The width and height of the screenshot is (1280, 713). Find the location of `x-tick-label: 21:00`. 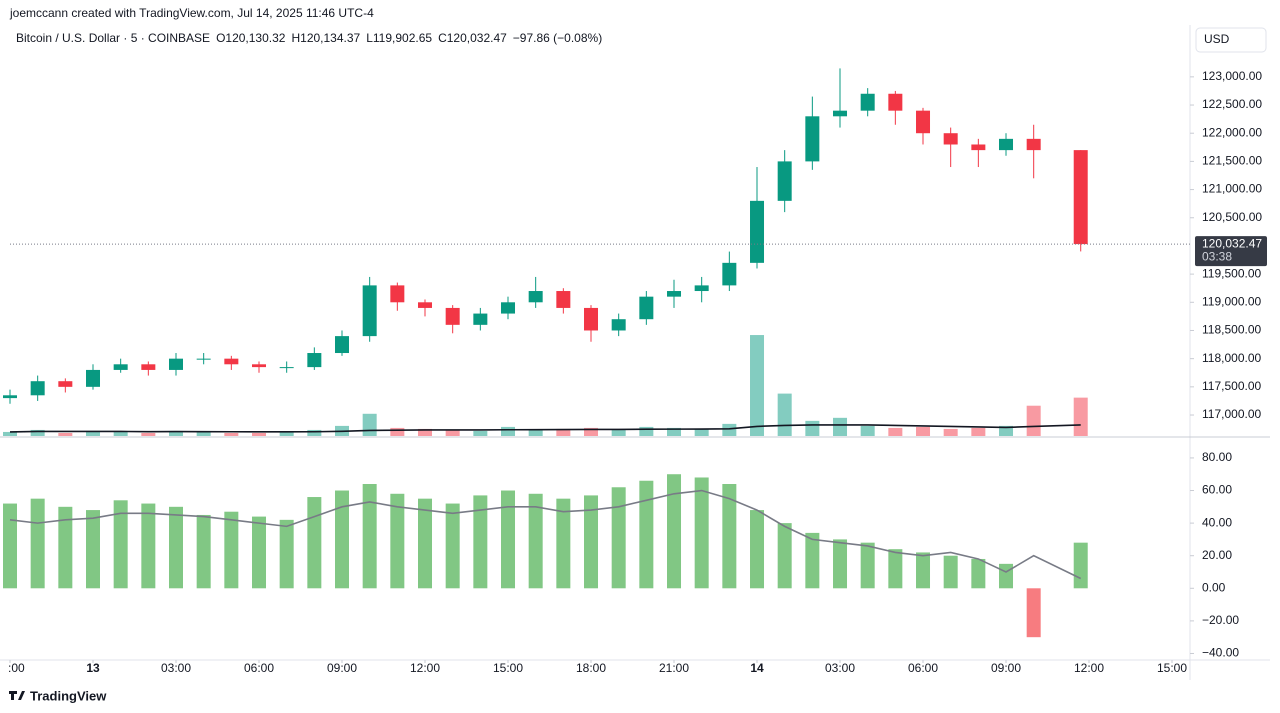

x-tick-label: 21:00 is located at coordinates (674, 668).